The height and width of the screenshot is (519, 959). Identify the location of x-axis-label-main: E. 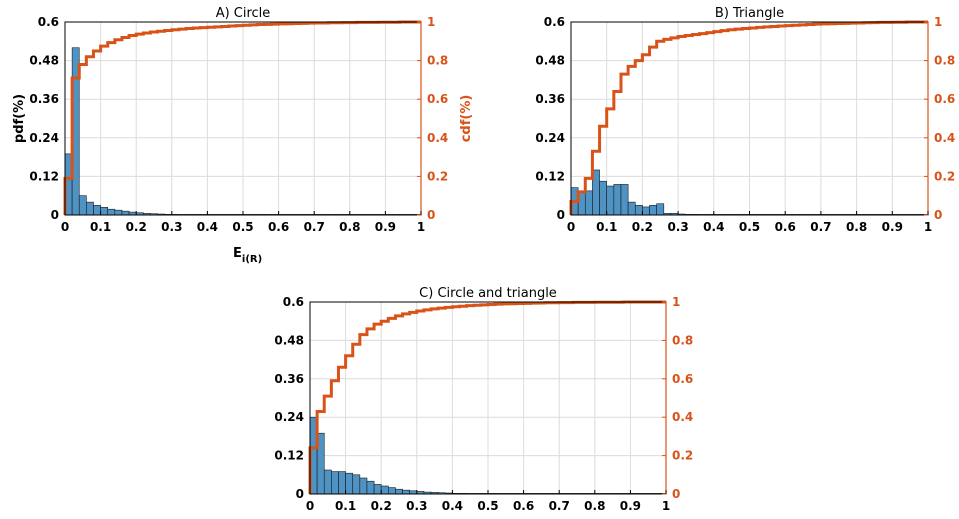
(237, 253).